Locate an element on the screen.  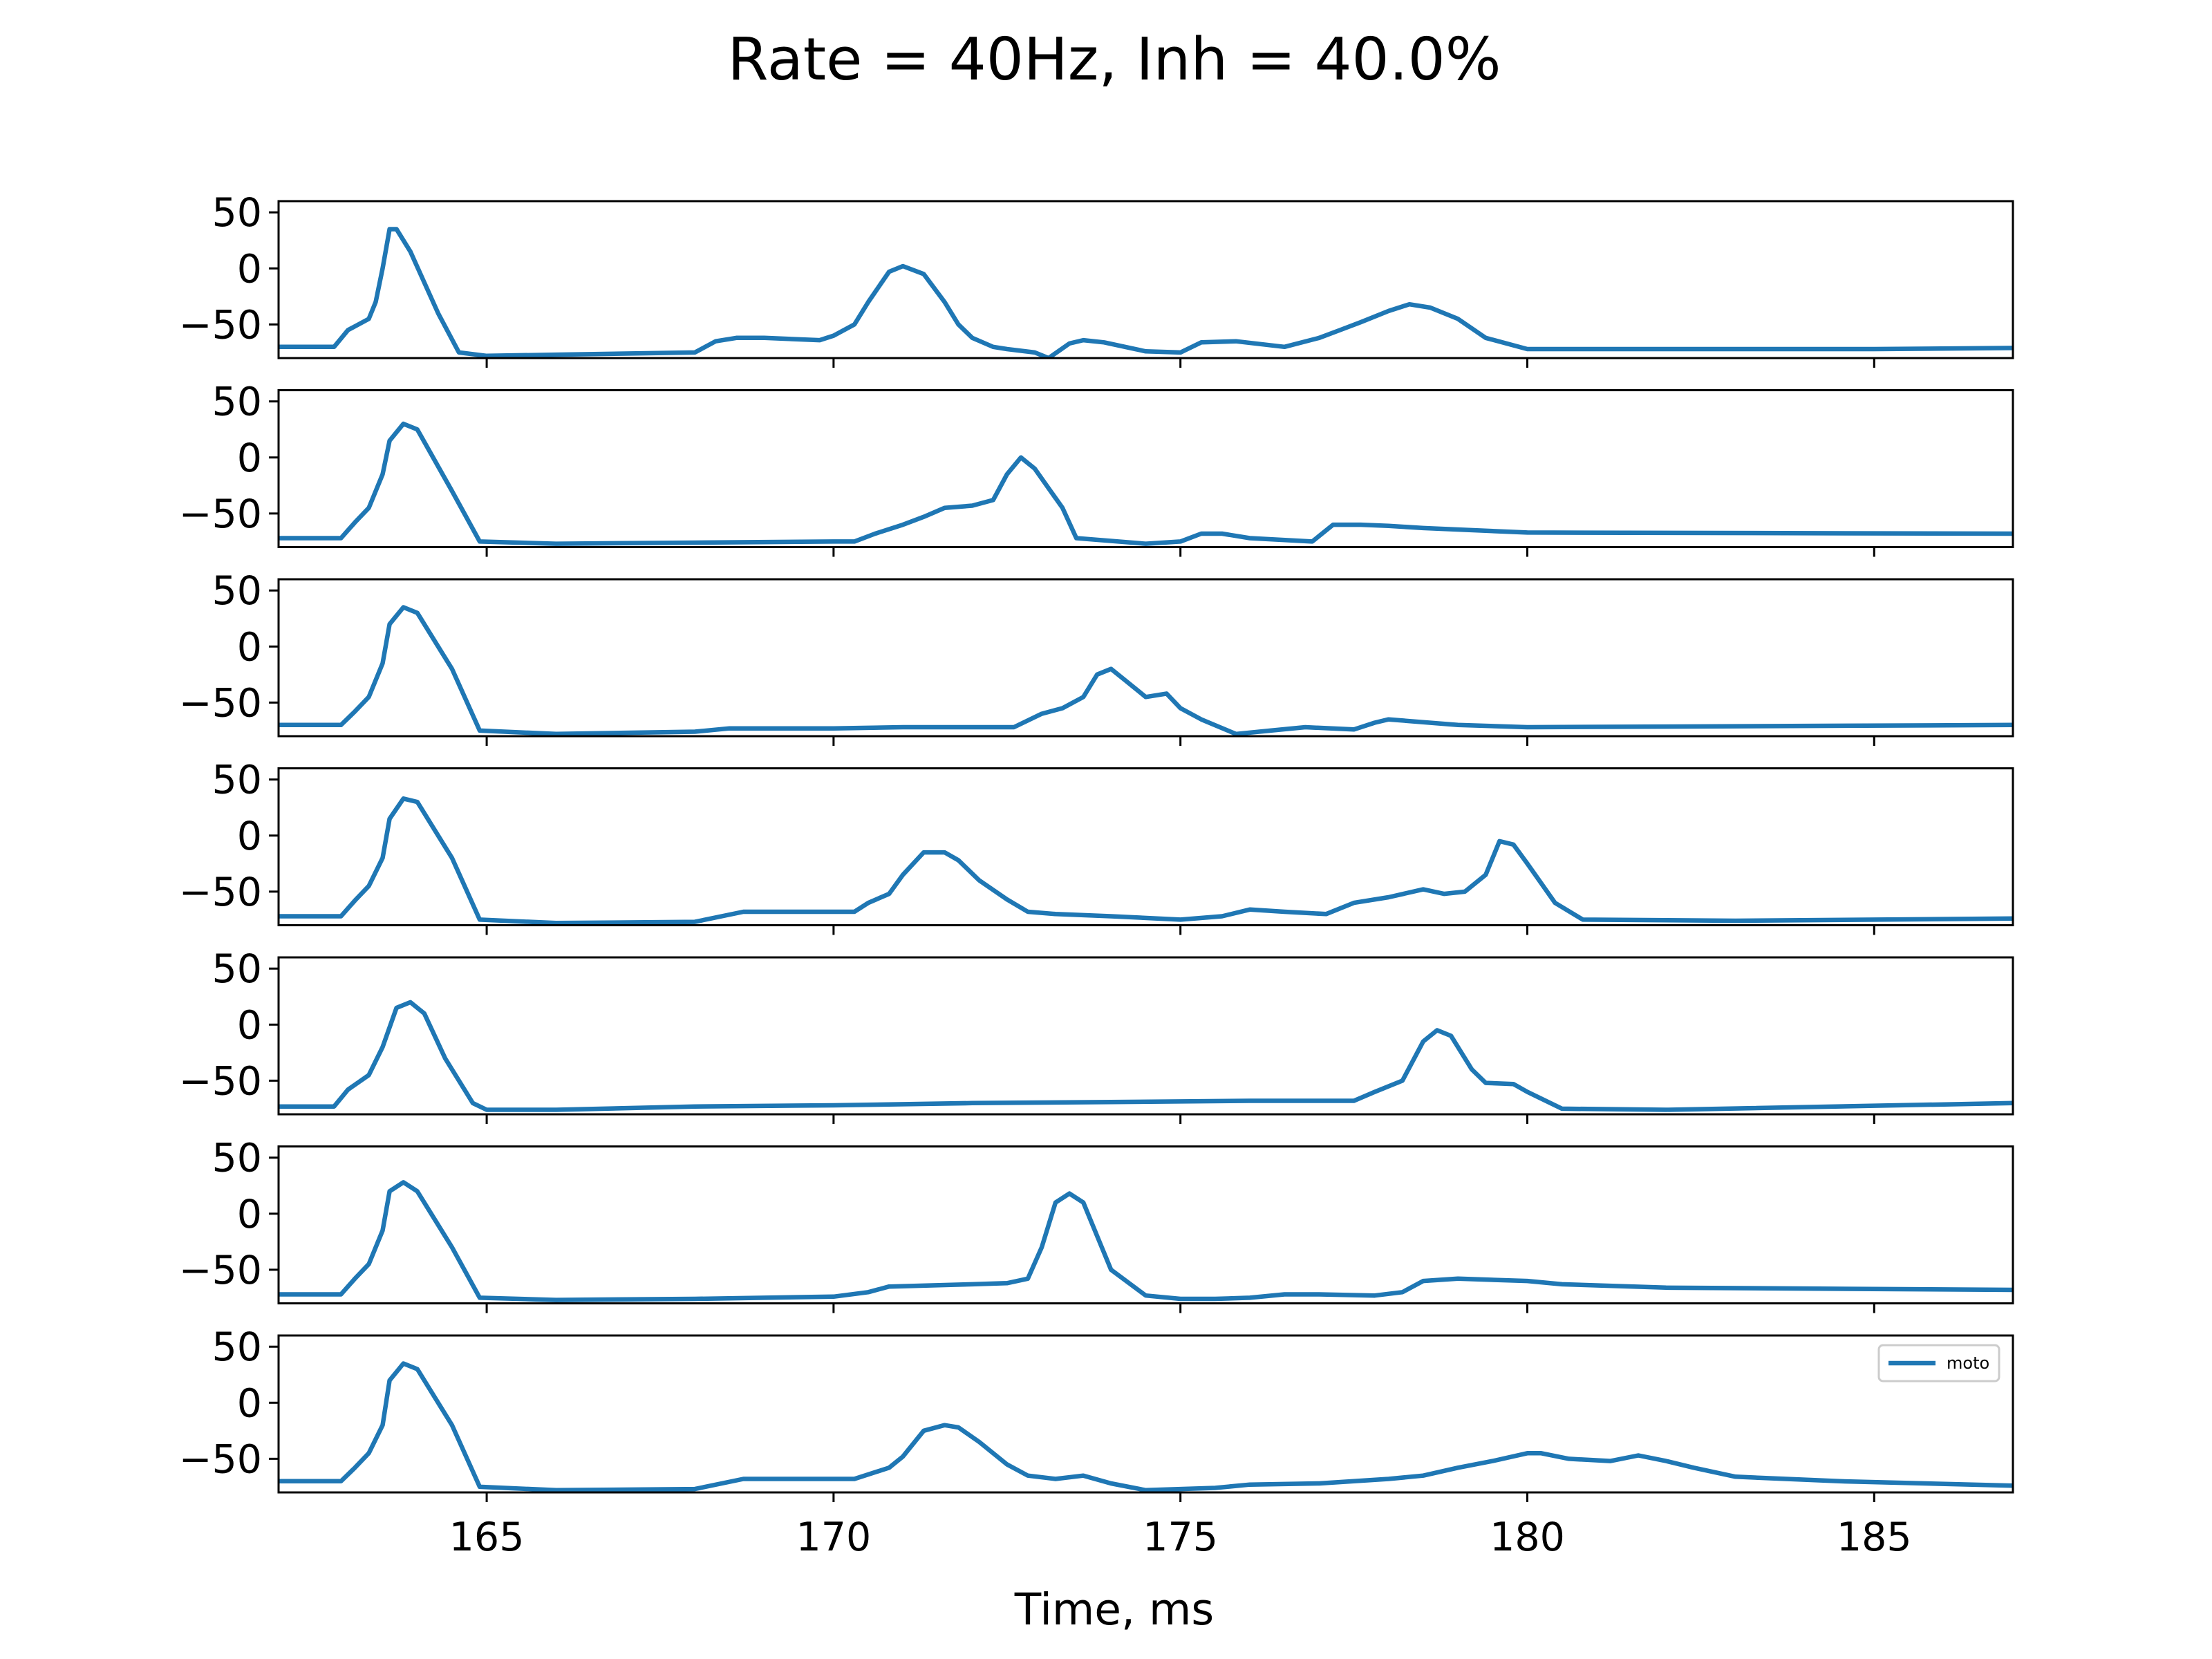
subplot-1: 50 0 −50 is located at coordinates (1096, 279).